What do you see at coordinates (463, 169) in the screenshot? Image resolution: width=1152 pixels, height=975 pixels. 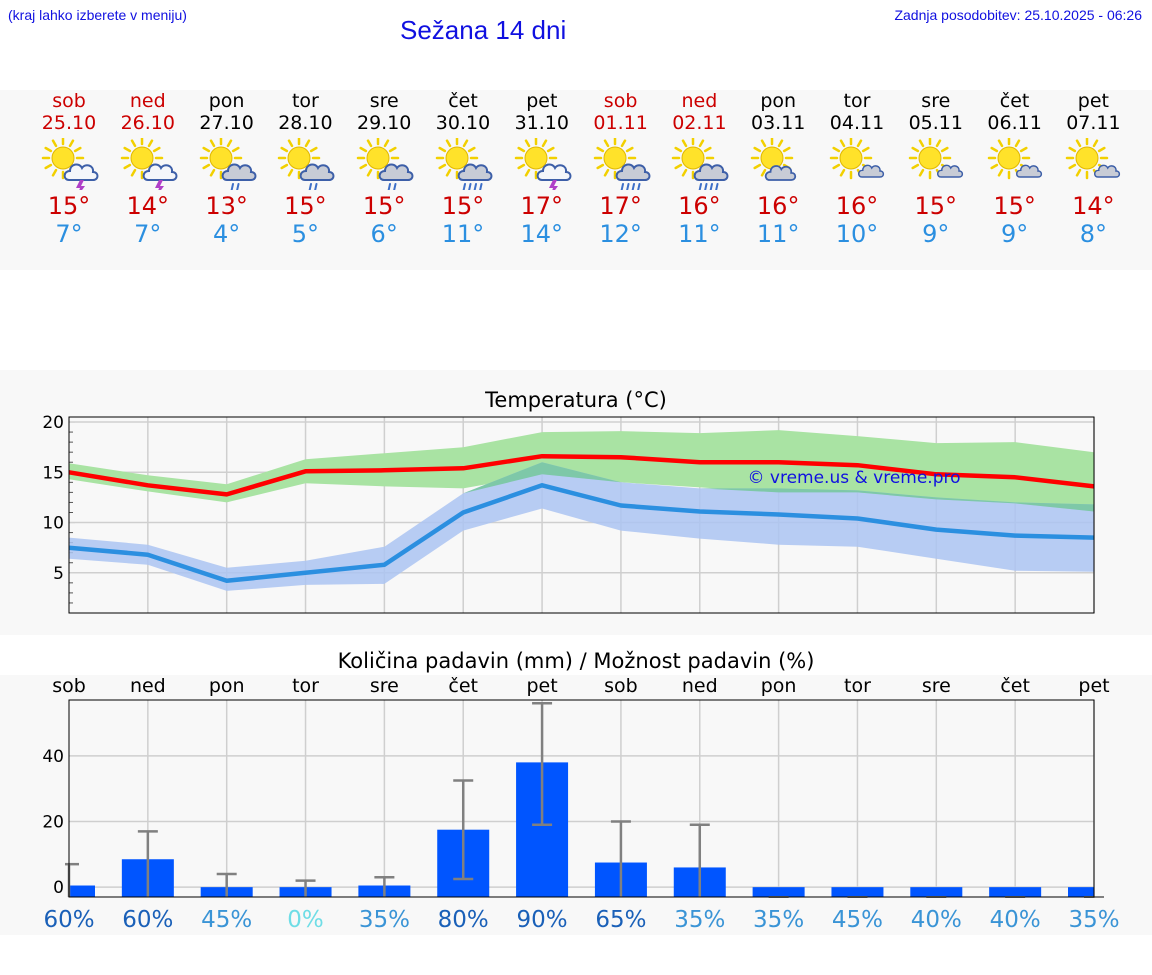 I see `day-column: čet 30.10 15° 11°` at bounding box center [463, 169].